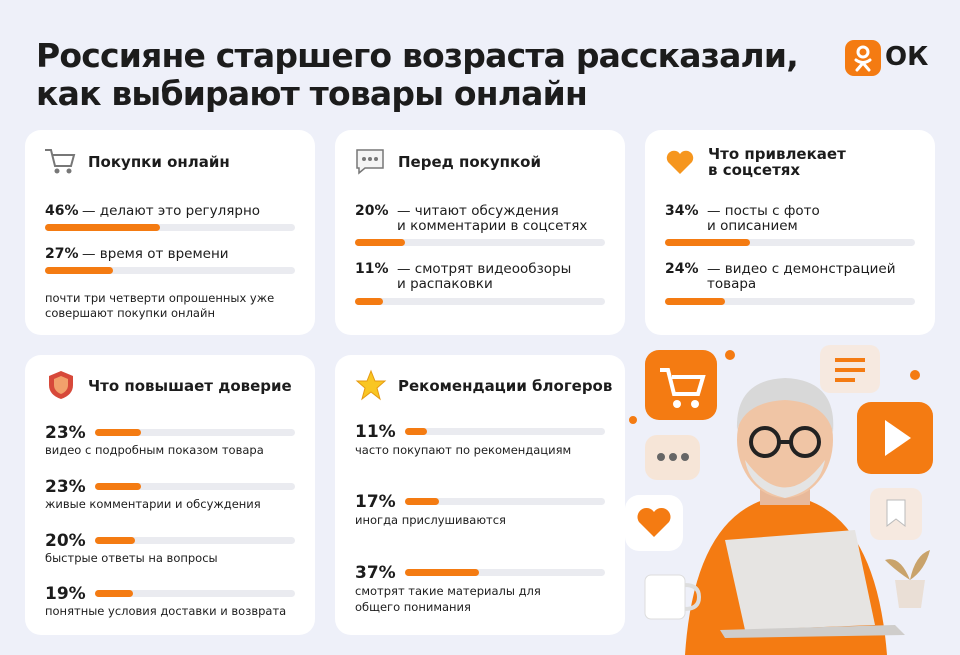 The height and width of the screenshot is (655, 960). I want to click on item-text: товара, so click(732, 284).